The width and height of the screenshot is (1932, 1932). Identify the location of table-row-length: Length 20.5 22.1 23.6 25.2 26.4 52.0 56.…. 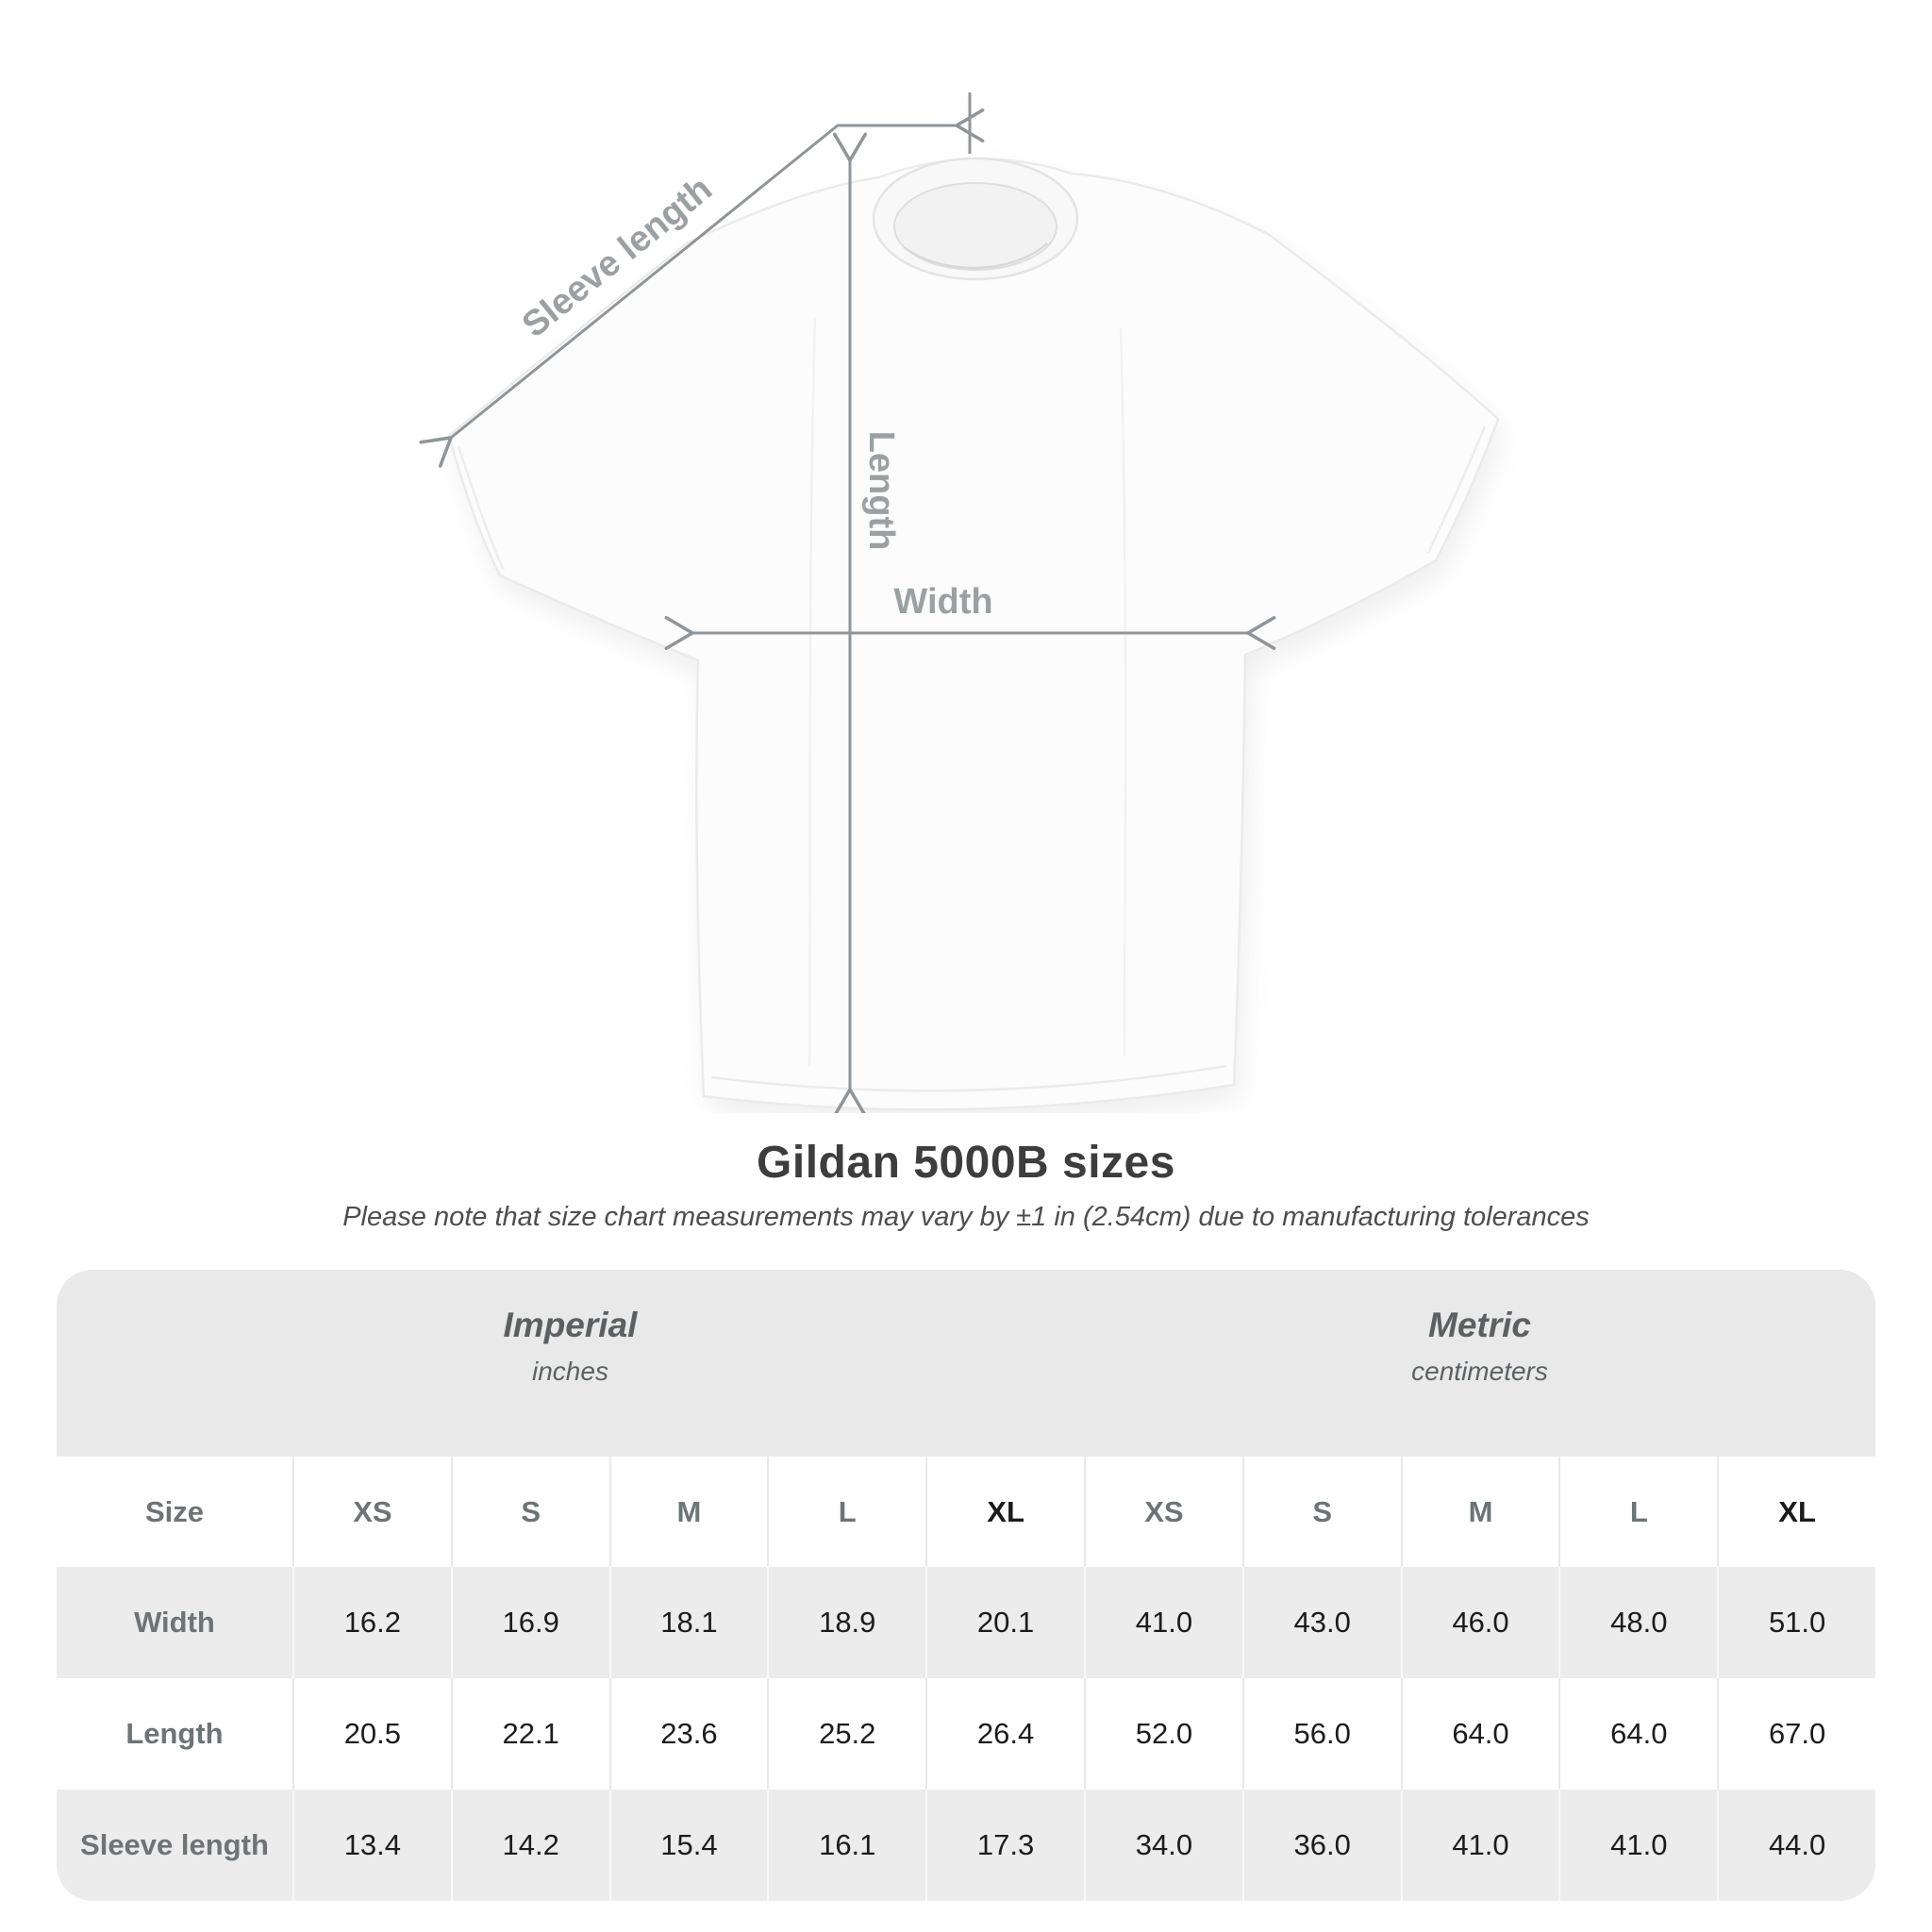
(966, 1734).